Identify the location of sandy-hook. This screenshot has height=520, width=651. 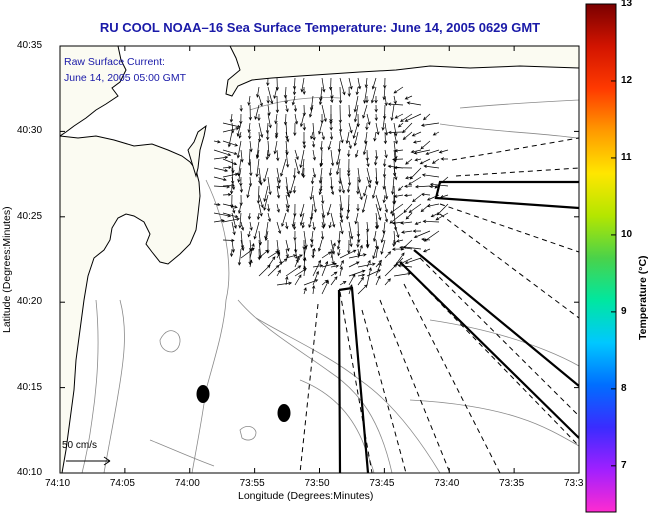
(197, 151).